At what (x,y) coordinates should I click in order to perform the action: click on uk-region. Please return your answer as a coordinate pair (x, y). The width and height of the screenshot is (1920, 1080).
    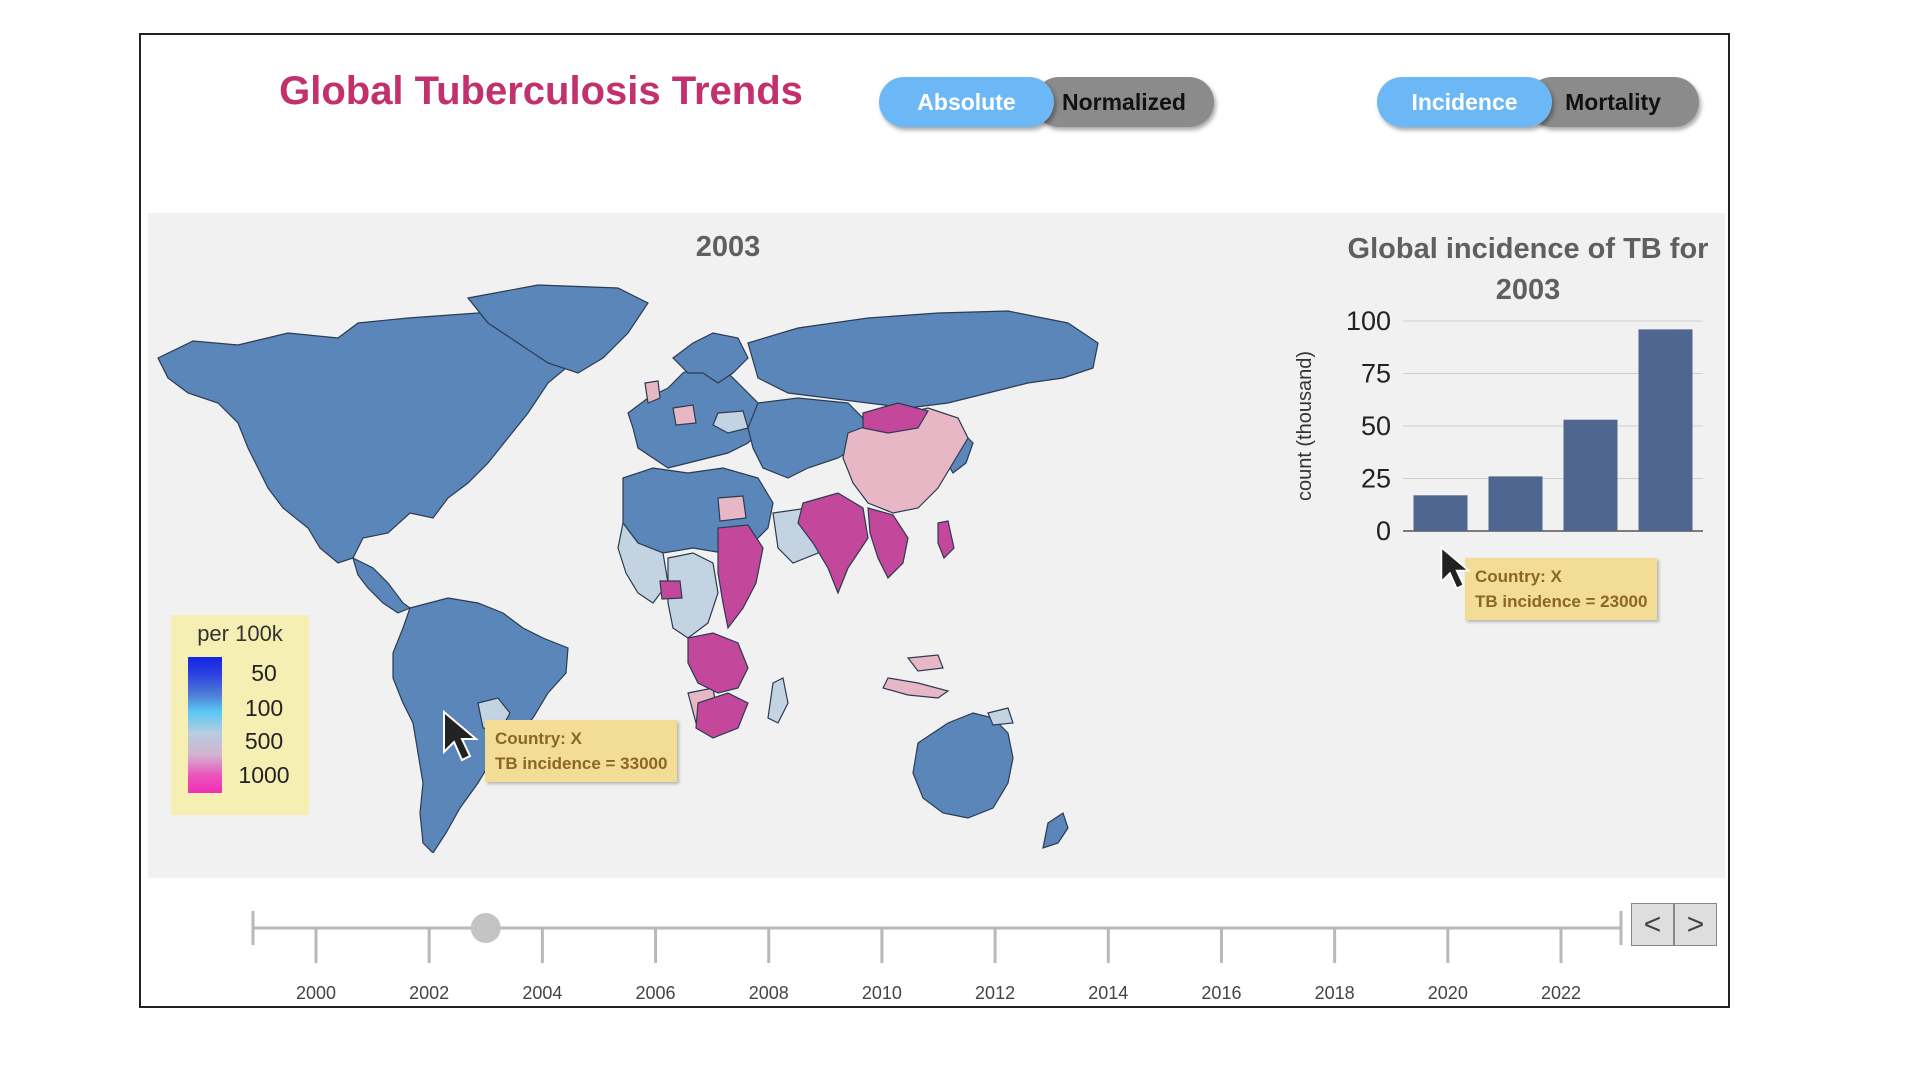
    Looking at the image, I should click on (652, 392).